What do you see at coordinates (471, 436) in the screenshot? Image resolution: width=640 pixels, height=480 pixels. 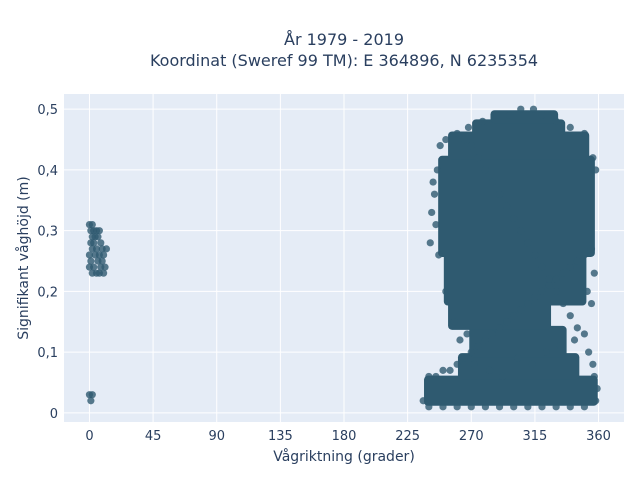 I see `x-tick-label: 270` at bounding box center [471, 436].